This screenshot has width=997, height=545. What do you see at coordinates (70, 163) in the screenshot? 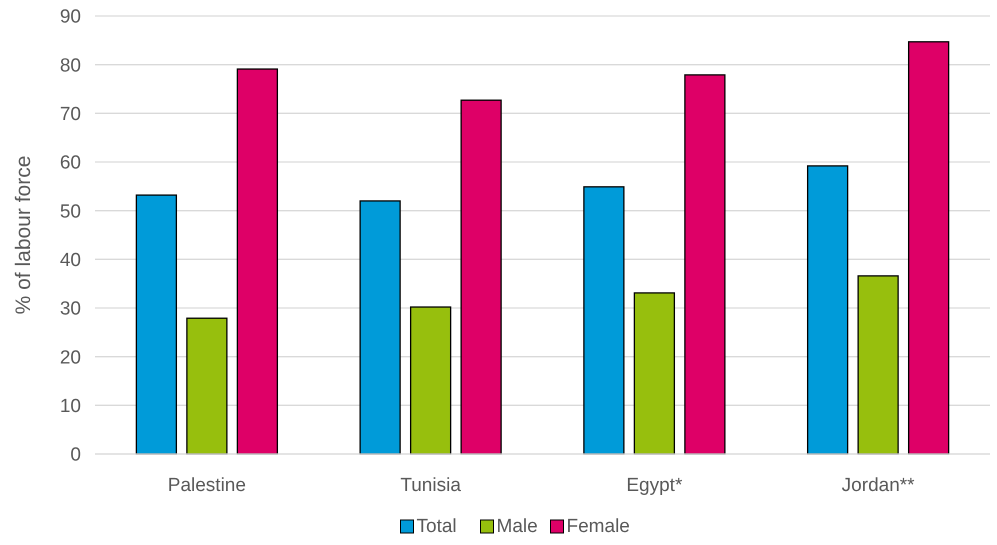
I see `y-tick-label: 60` at bounding box center [70, 163].